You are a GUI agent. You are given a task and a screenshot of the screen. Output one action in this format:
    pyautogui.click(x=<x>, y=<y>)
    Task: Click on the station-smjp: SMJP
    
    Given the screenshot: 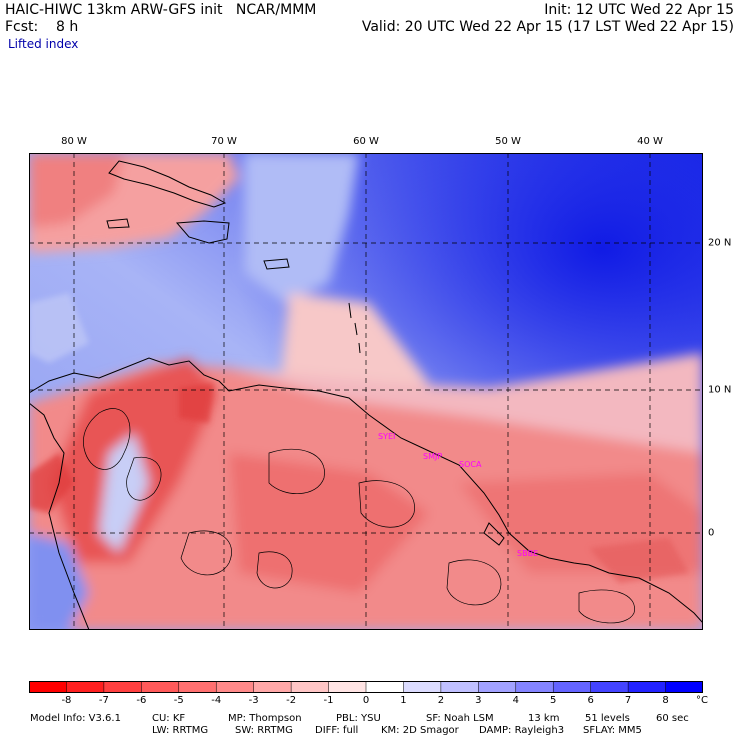 What is the action you would take?
    pyautogui.click(x=432, y=456)
    